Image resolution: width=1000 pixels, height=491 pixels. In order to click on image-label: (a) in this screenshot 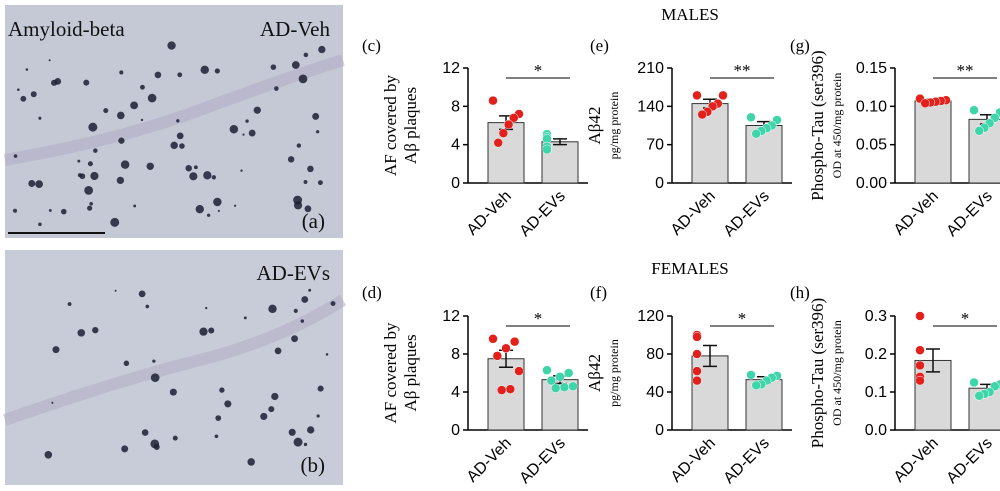, I will do `click(313, 221)`.